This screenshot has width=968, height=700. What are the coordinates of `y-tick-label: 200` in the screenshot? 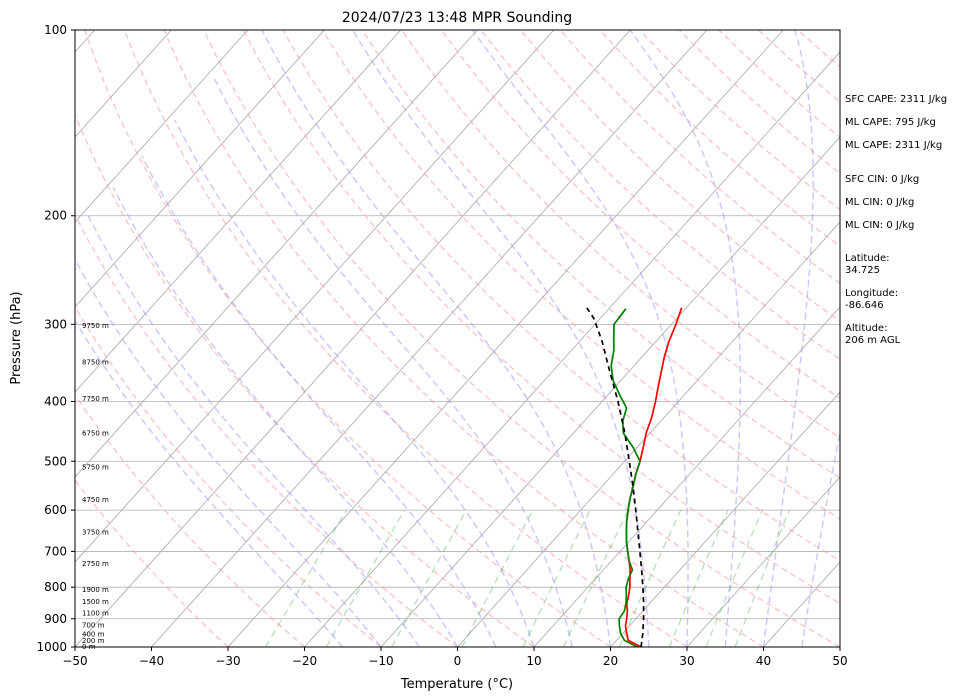 It's located at (55, 216).